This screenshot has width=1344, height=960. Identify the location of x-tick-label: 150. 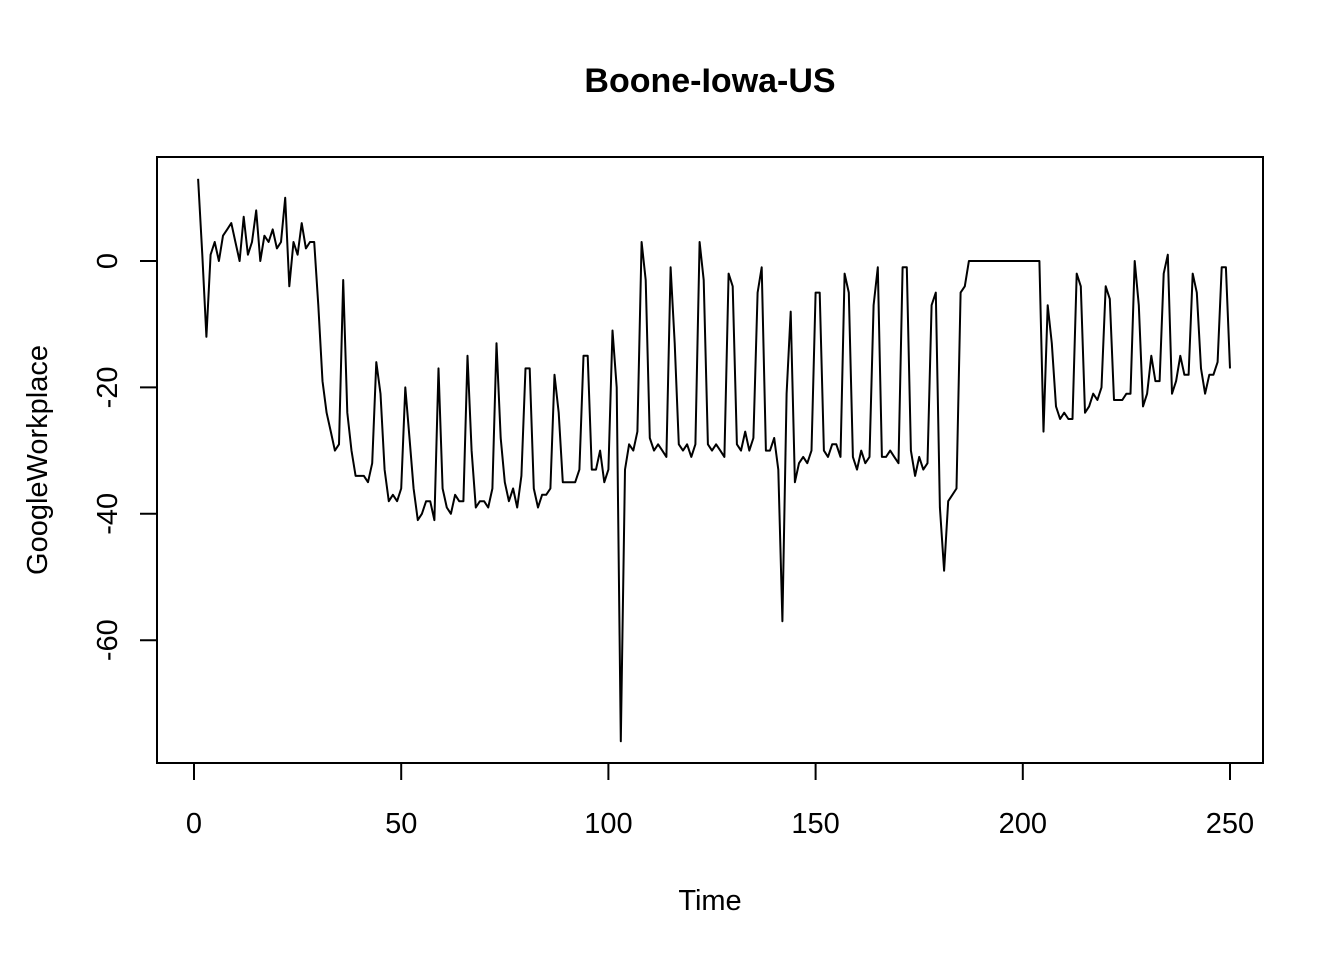
(815, 824).